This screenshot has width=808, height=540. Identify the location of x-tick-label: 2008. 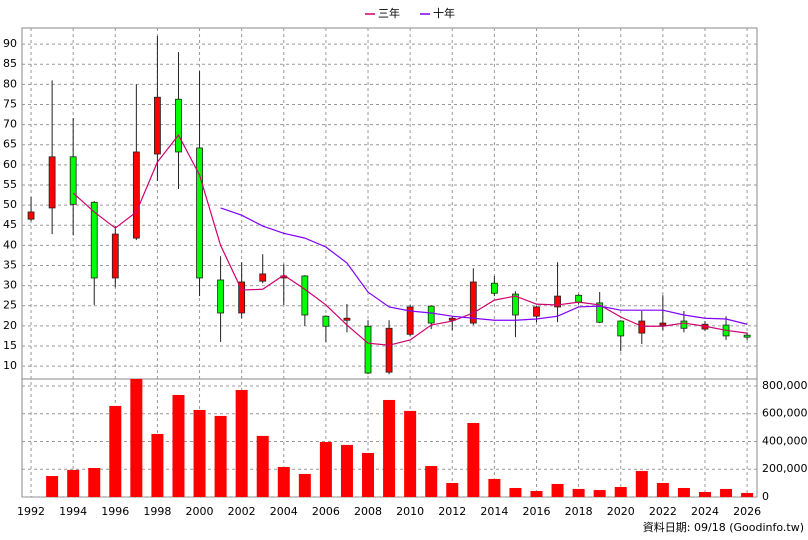
(368, 511).